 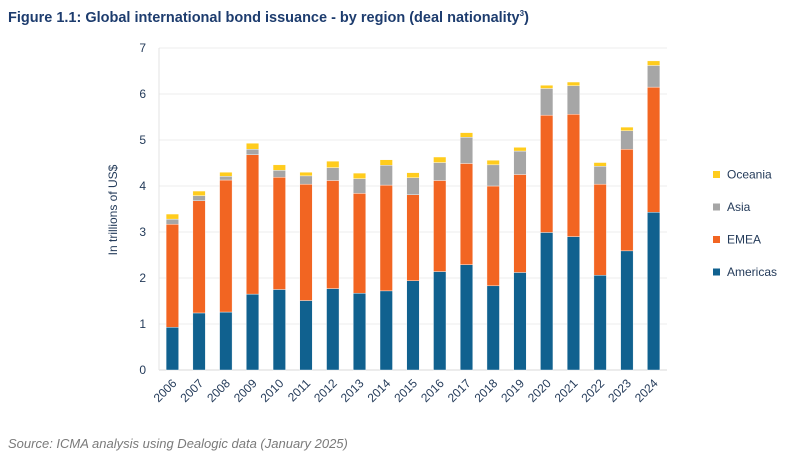 What do you see at coordinates (440, 321) in the screenshot?
I see `bar-segment-americas-2016` at bounding box center [440, 321].